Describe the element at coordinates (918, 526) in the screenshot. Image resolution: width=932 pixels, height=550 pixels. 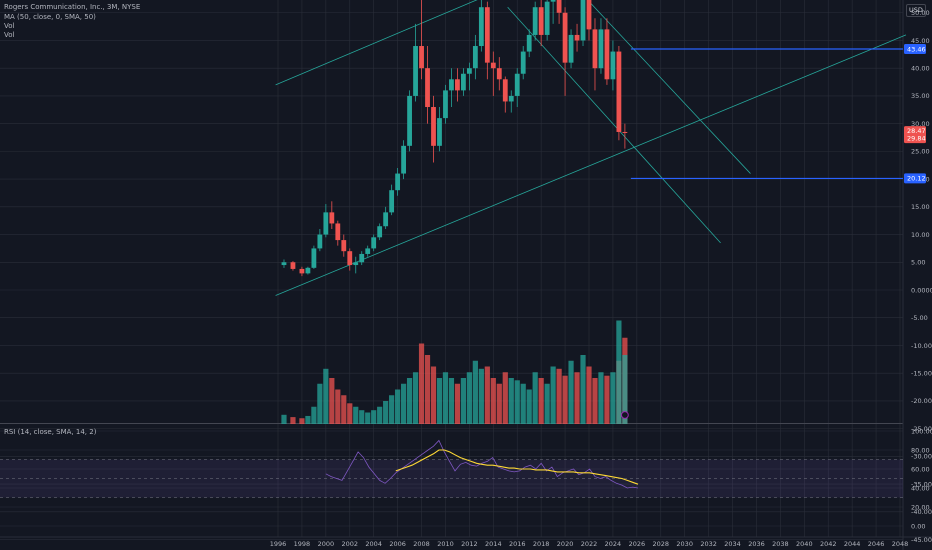
I see `rsi-tick-label: 0.00` at that location.